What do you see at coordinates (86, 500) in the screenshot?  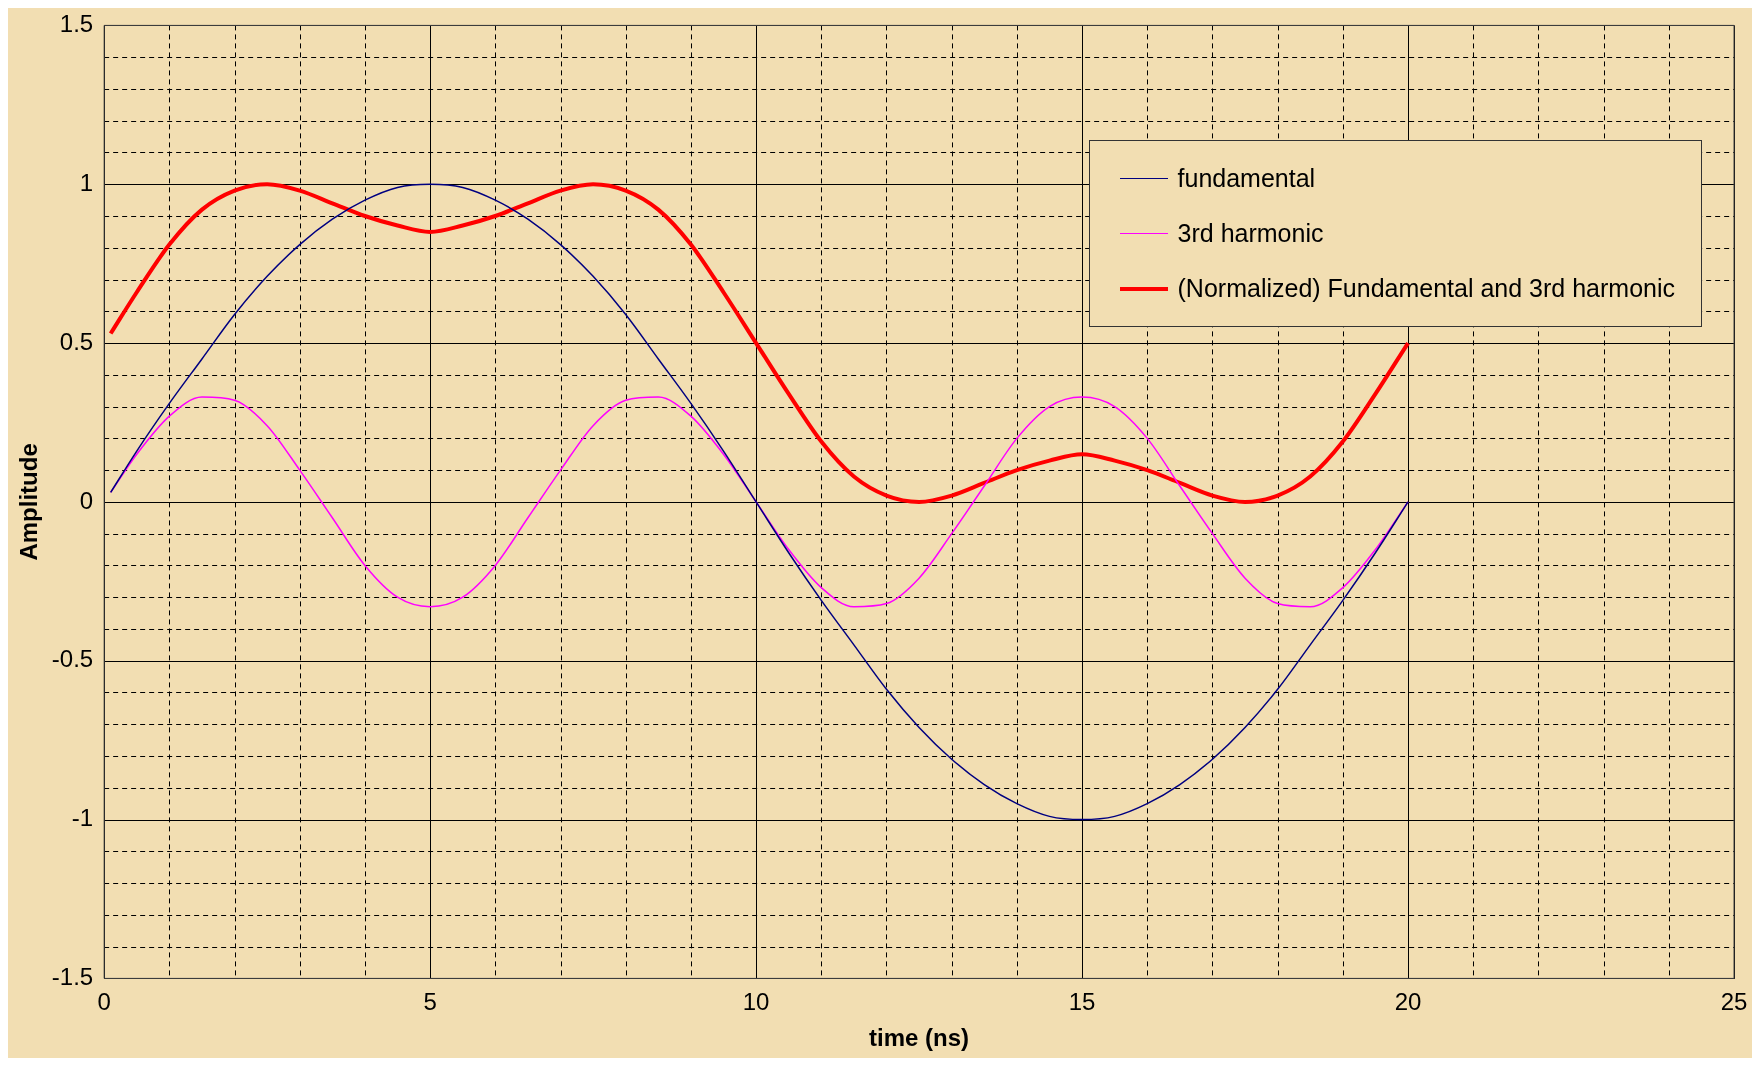 I see `y-tick-label: 0` at bounding box center [86, 500].